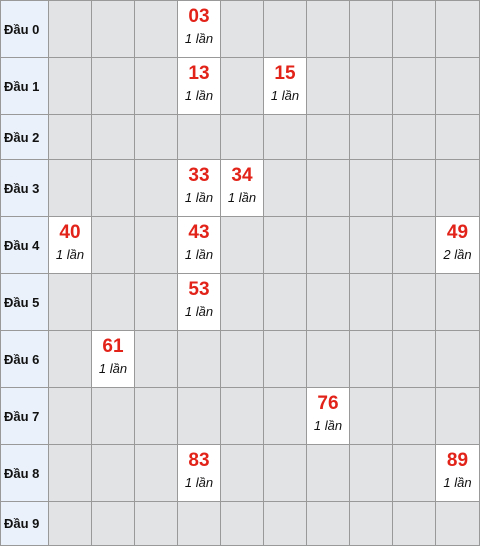  I want to click on number-cell: 43 1 lần, so click(199, 245).